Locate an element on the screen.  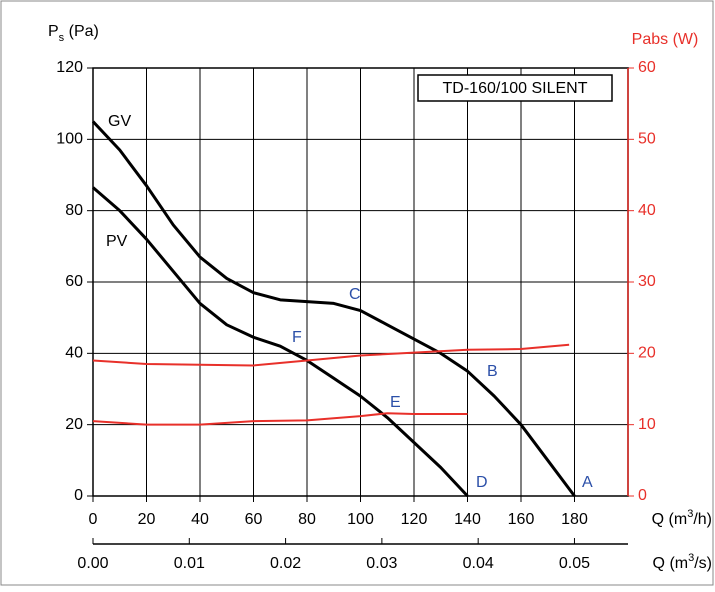
y-tick-label: 0 is located at coordinates (78, 495).